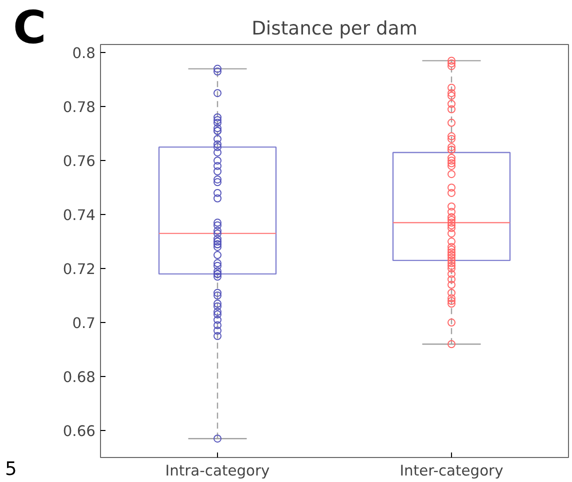  I want to click on x-tick-label: Inter-category, so click(452, 471).